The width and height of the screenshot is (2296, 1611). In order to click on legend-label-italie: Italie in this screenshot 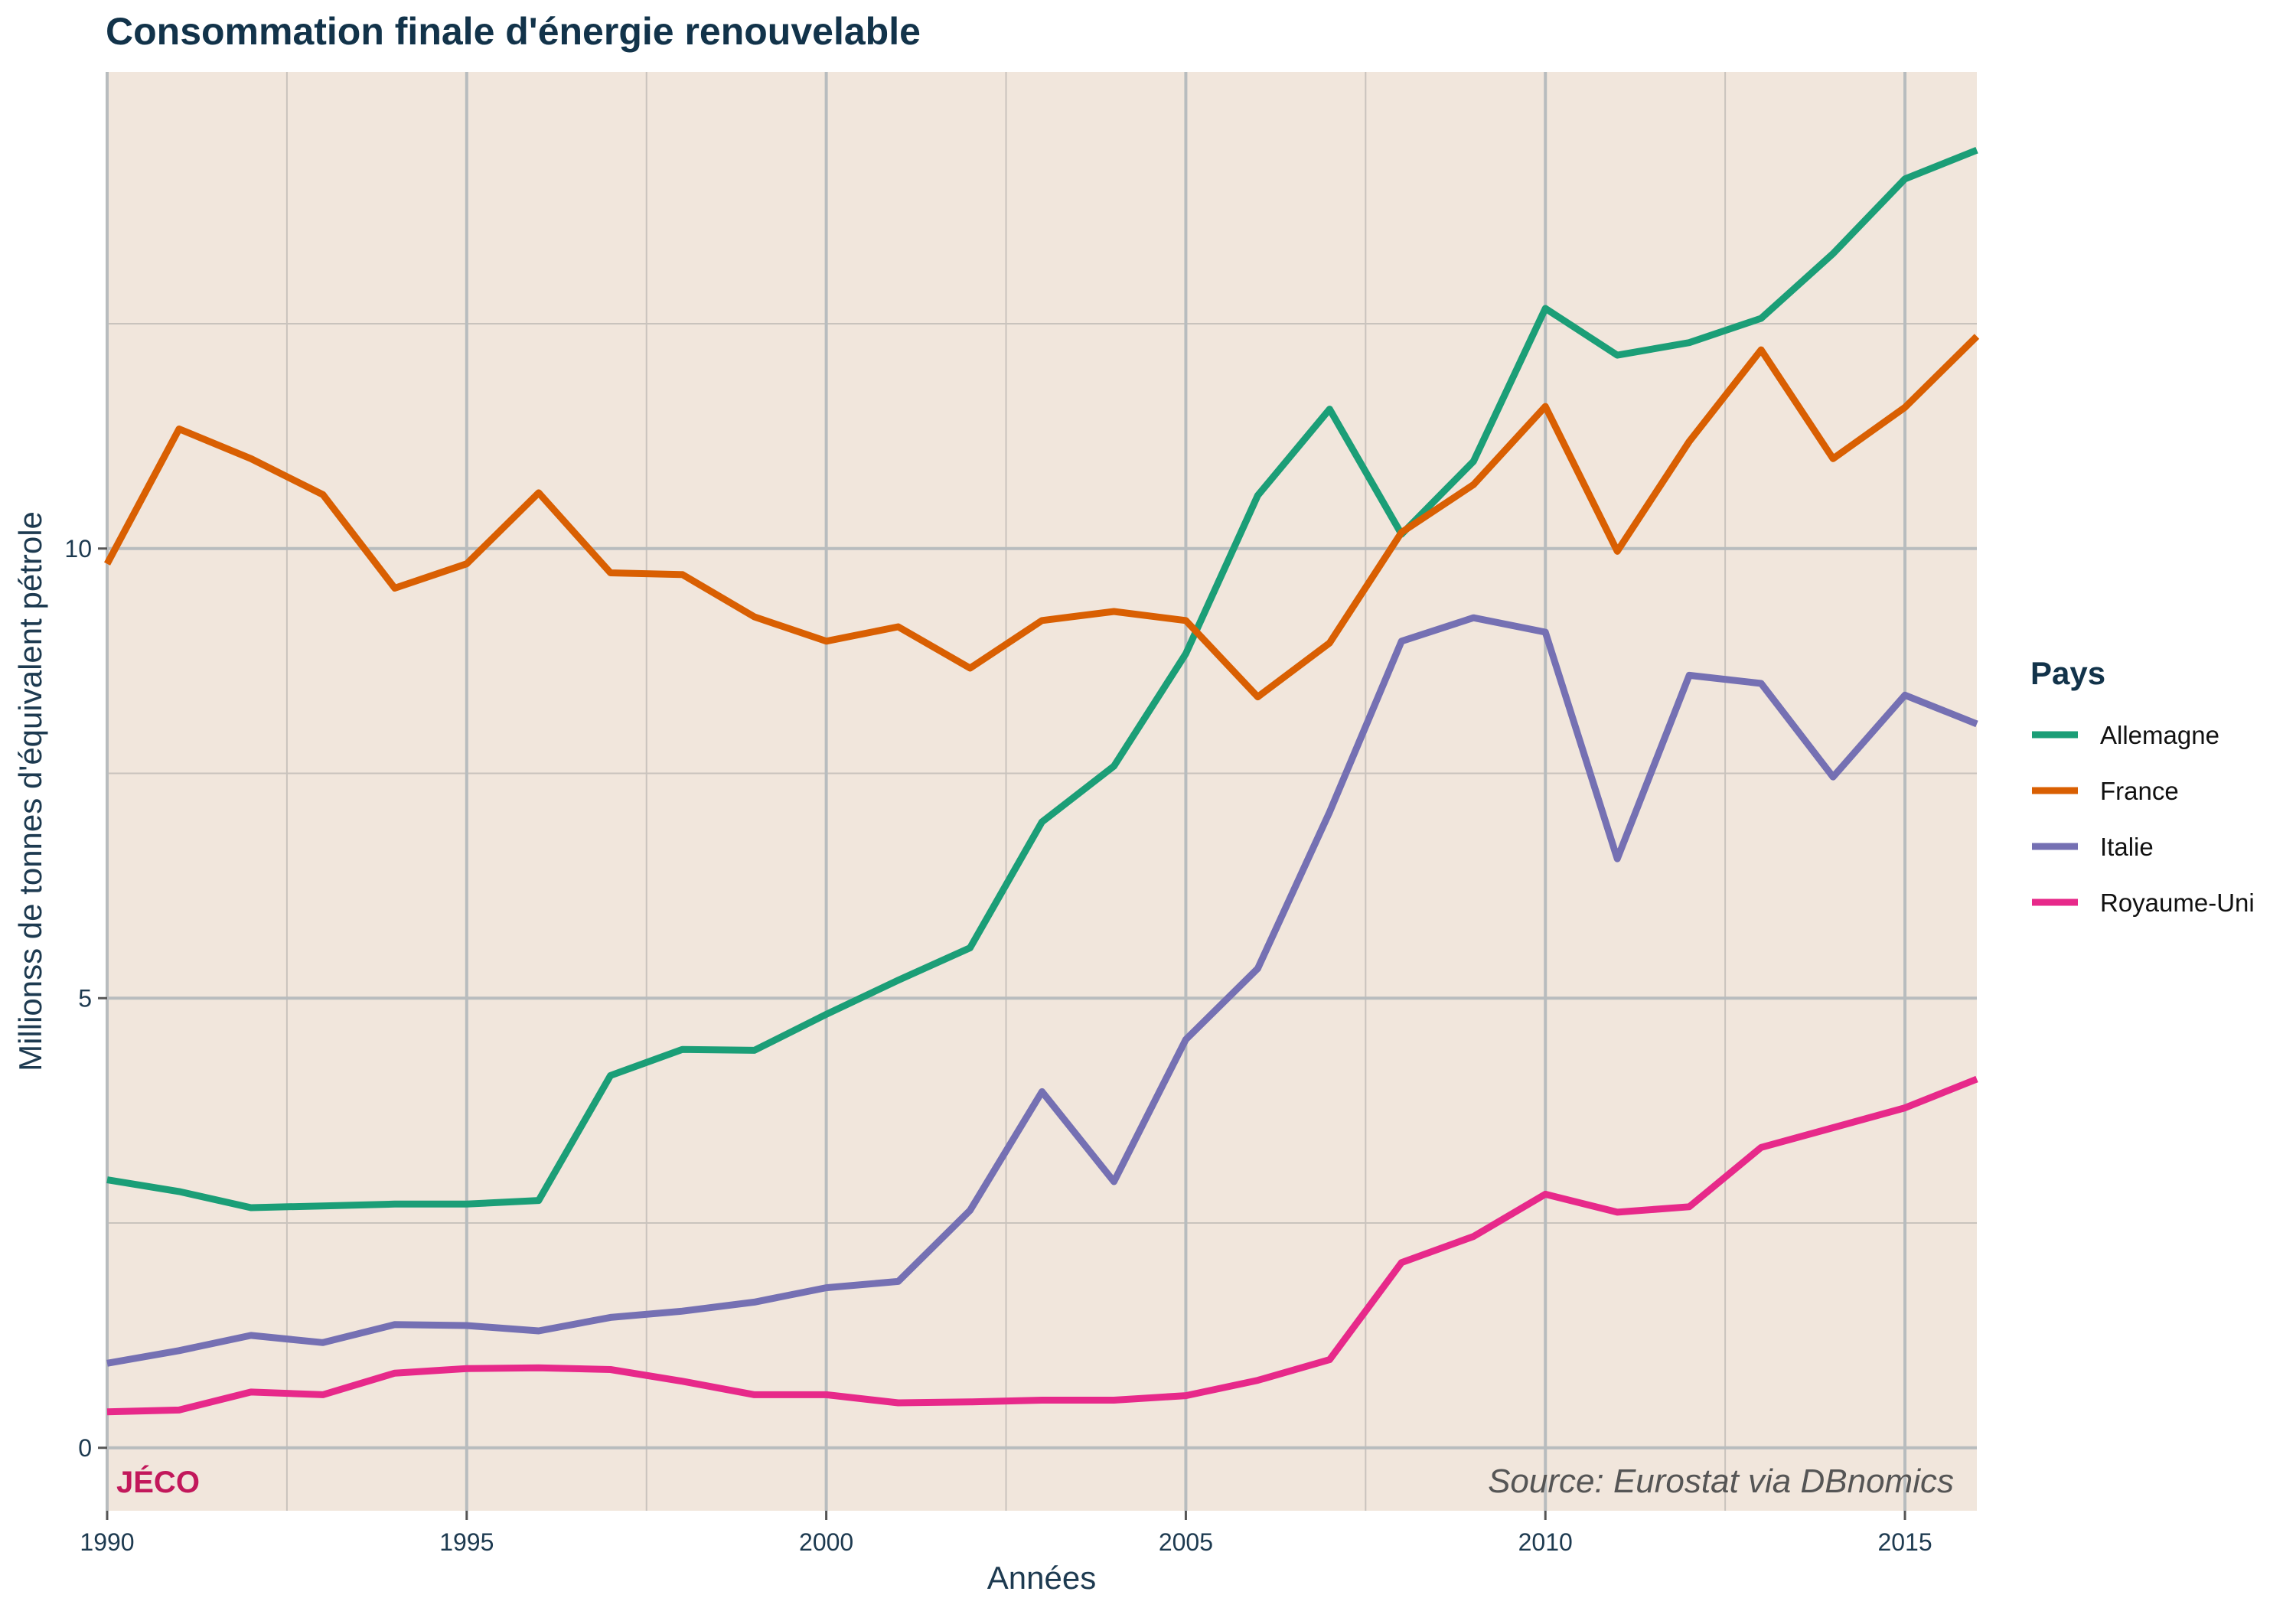, I will do `click(2127, 847)`.